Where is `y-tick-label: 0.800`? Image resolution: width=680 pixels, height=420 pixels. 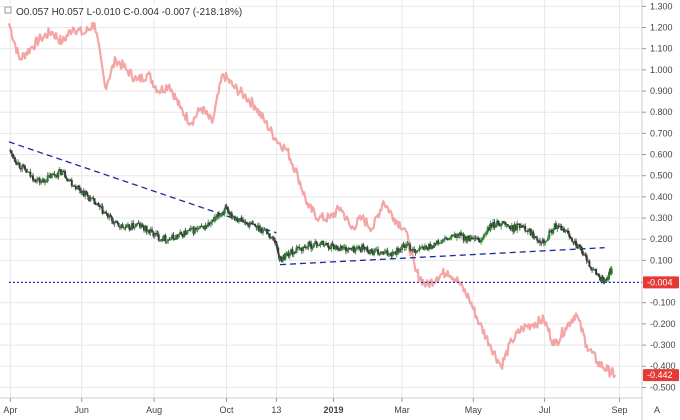
y-tick-label: 0.800 is located at coordinates (661, 112).